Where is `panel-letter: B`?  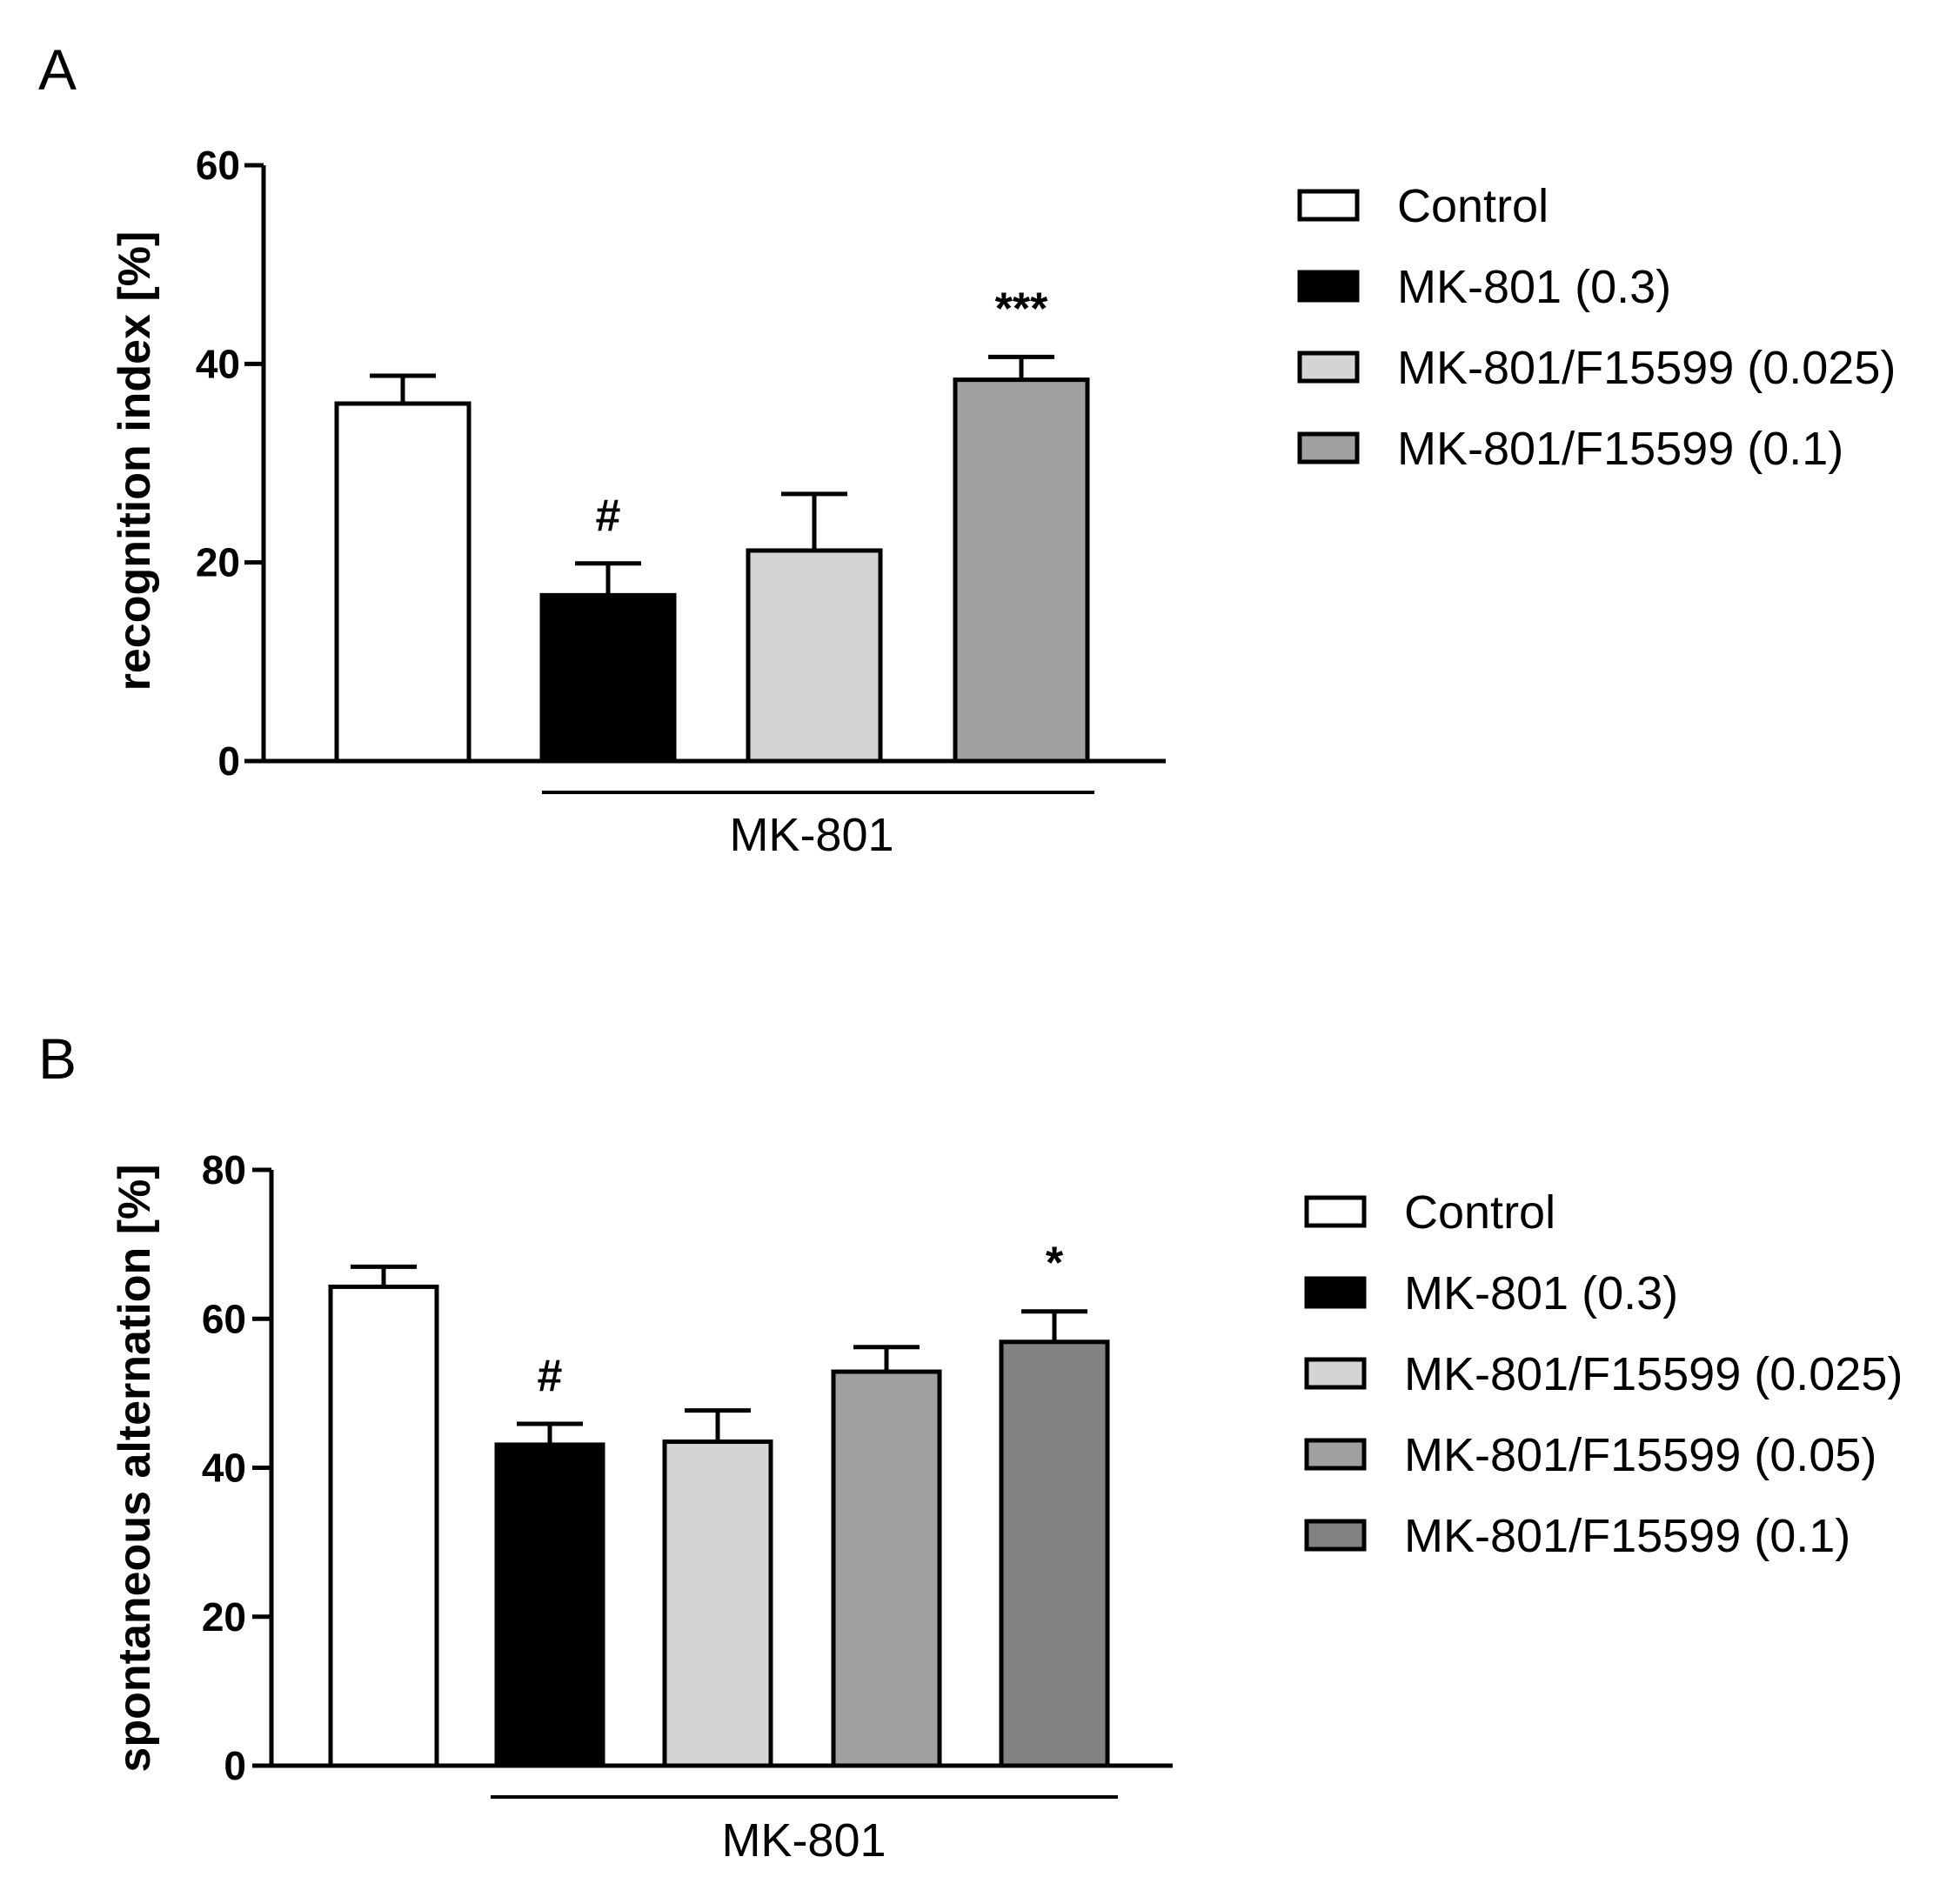
panel-letter: B is located at coordinates (58, 1058).